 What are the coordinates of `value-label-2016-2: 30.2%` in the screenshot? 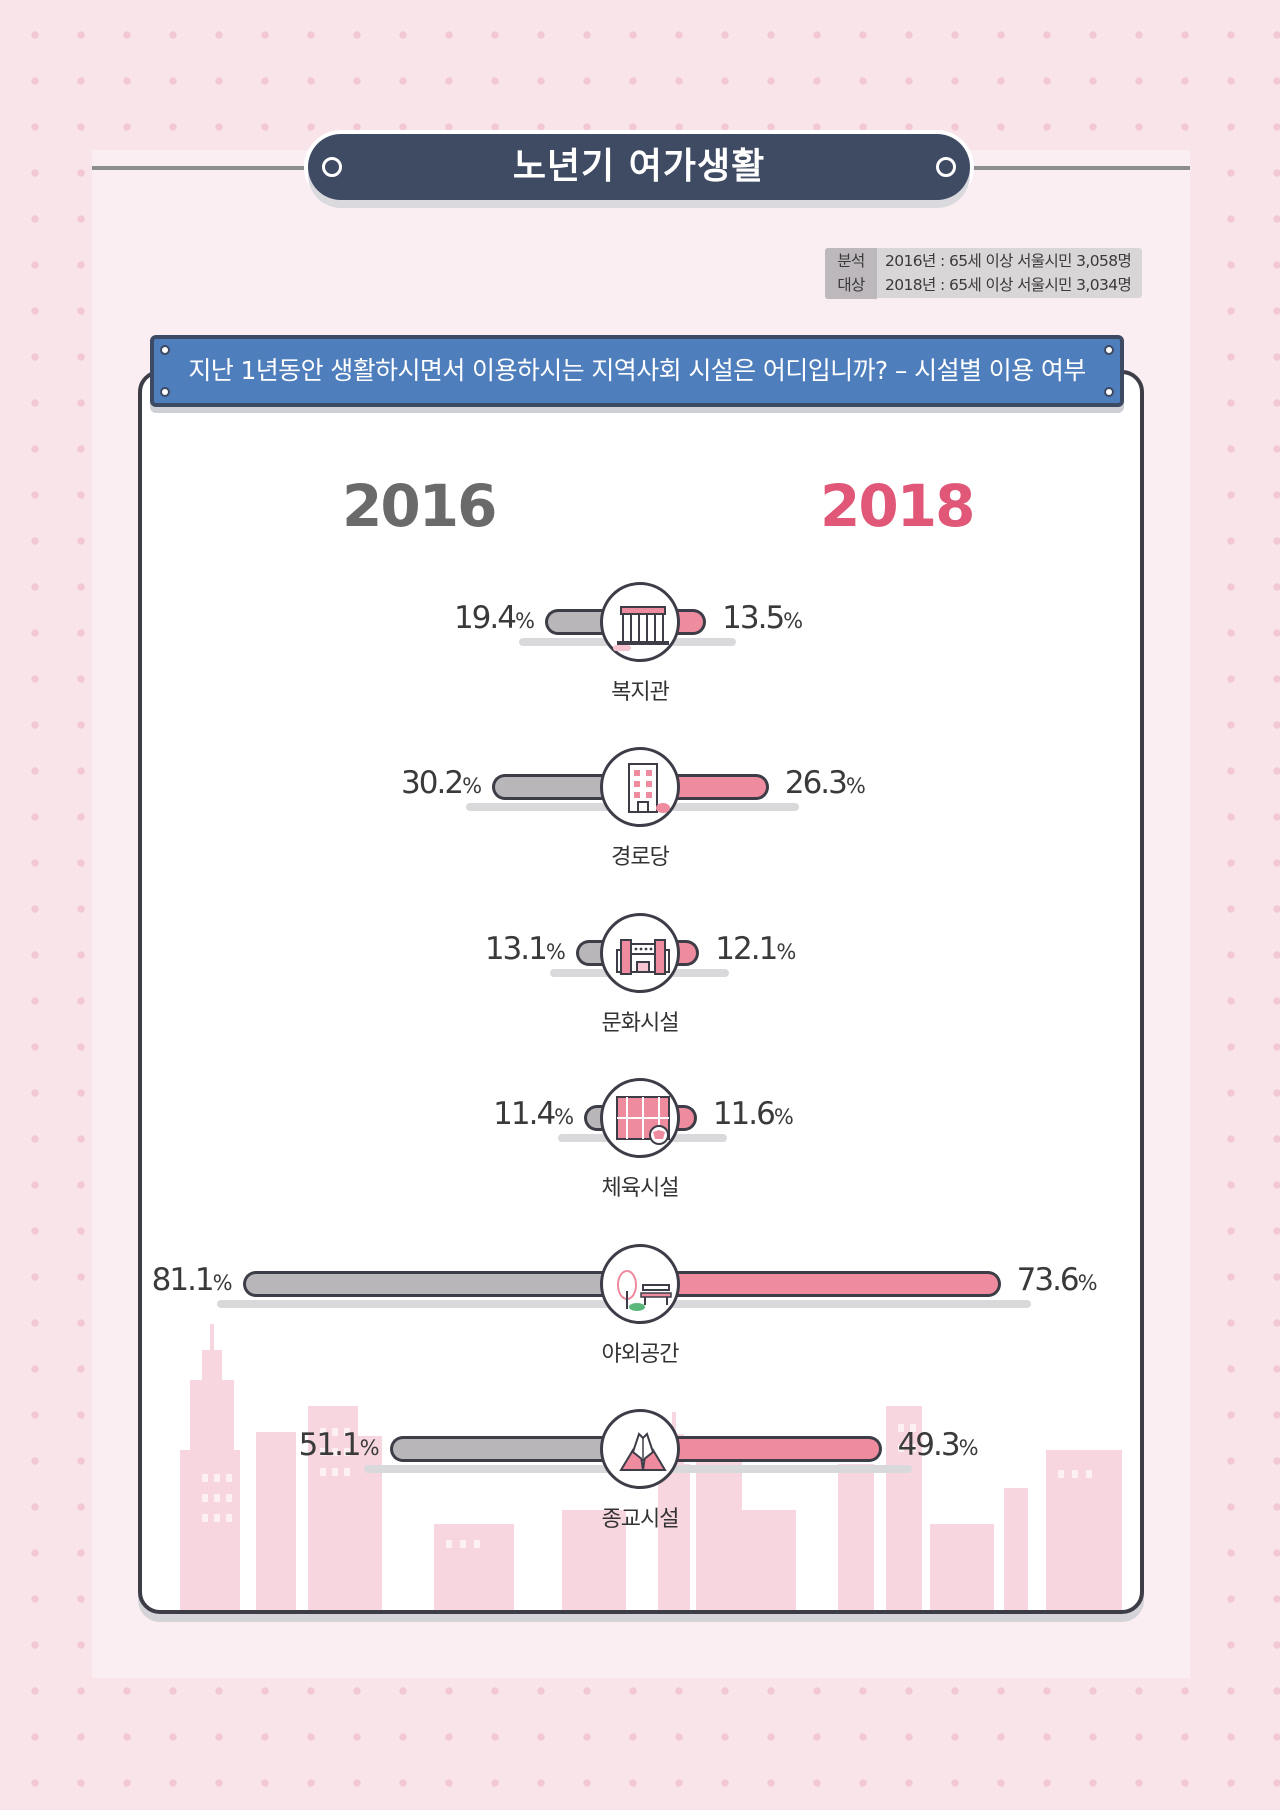 It's located at (441, 783).